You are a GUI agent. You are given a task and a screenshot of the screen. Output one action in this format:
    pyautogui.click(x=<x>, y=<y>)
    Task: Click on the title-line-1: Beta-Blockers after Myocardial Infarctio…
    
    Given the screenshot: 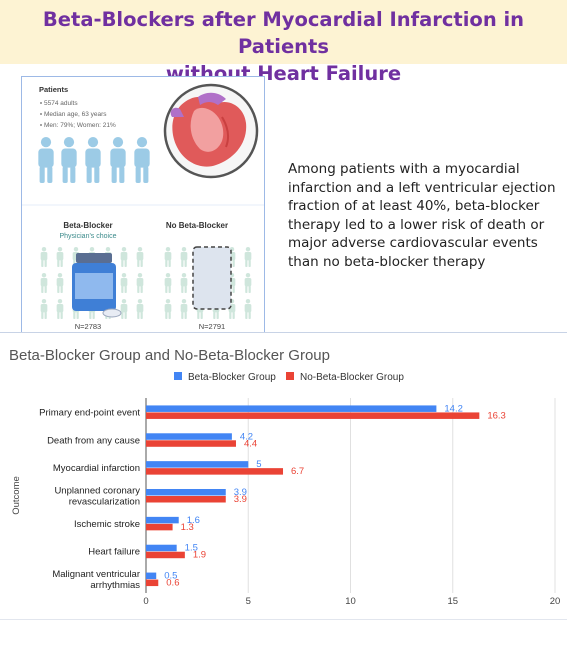 What is the action you would take?
    pyautogui.click(x=283, y=33)
    